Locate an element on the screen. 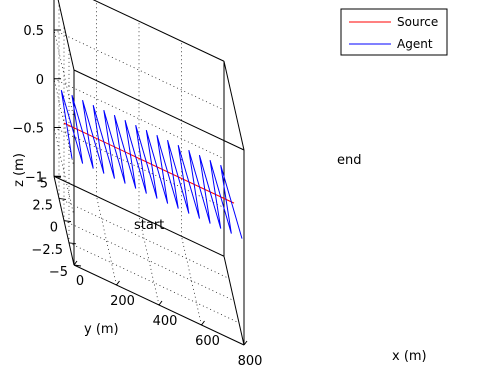 The width and height of the screenshot is (502, 379). z-tick-label: 0 is located at coordinates (40, 80).